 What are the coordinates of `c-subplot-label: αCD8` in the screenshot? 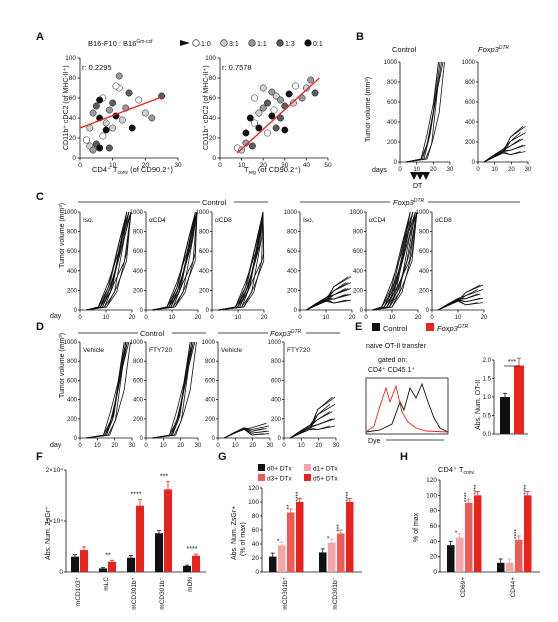 It's located at (223, 220).